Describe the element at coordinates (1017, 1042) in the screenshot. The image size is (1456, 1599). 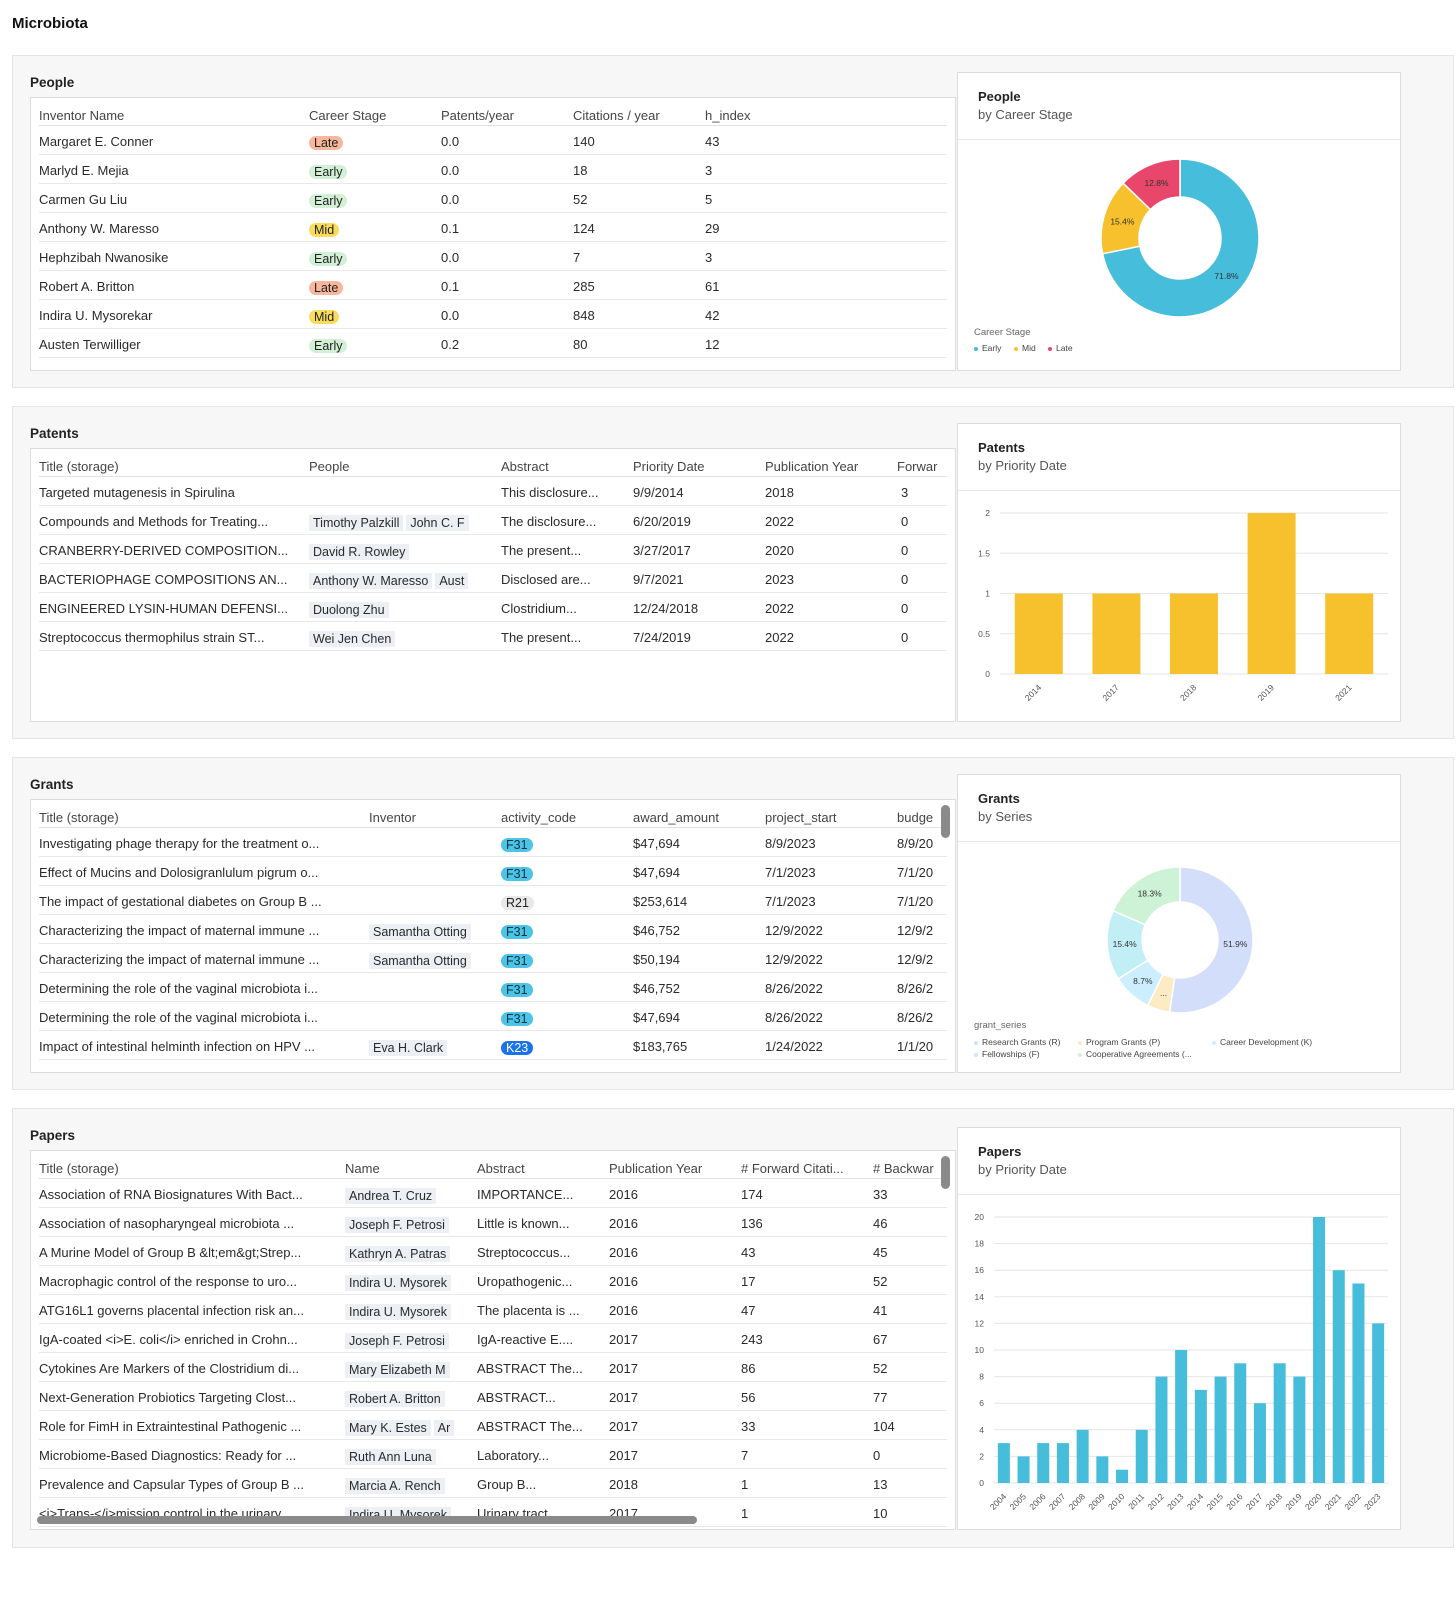
I see `legend-item: Research Grants (R)` at that location.